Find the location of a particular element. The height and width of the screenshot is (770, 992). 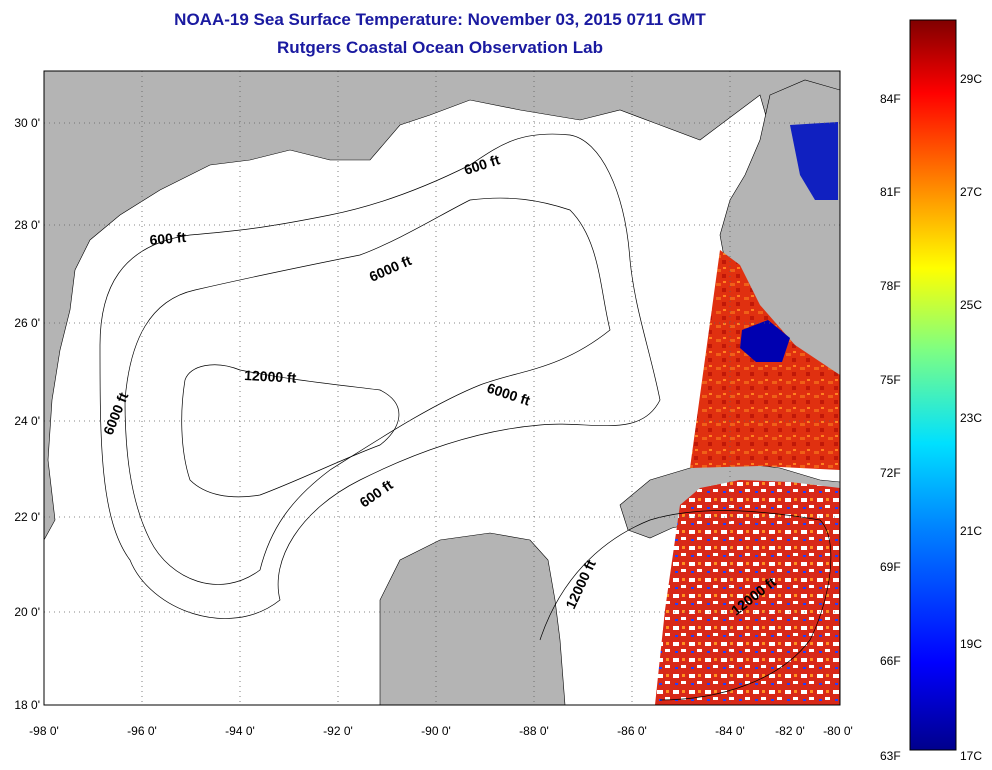

x-tick-label: -84 0' is located at coordinates (730, 731).